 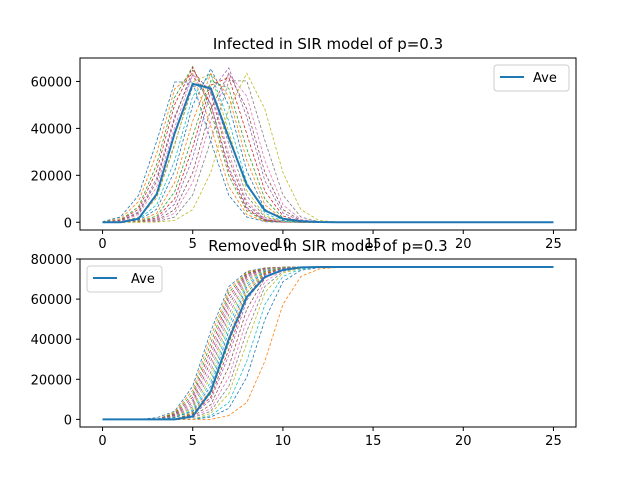 What do you see at coordinates (51, 260) in the screenshot?
I see `y-tick-label: 80000` at bounding box center [51, 260].